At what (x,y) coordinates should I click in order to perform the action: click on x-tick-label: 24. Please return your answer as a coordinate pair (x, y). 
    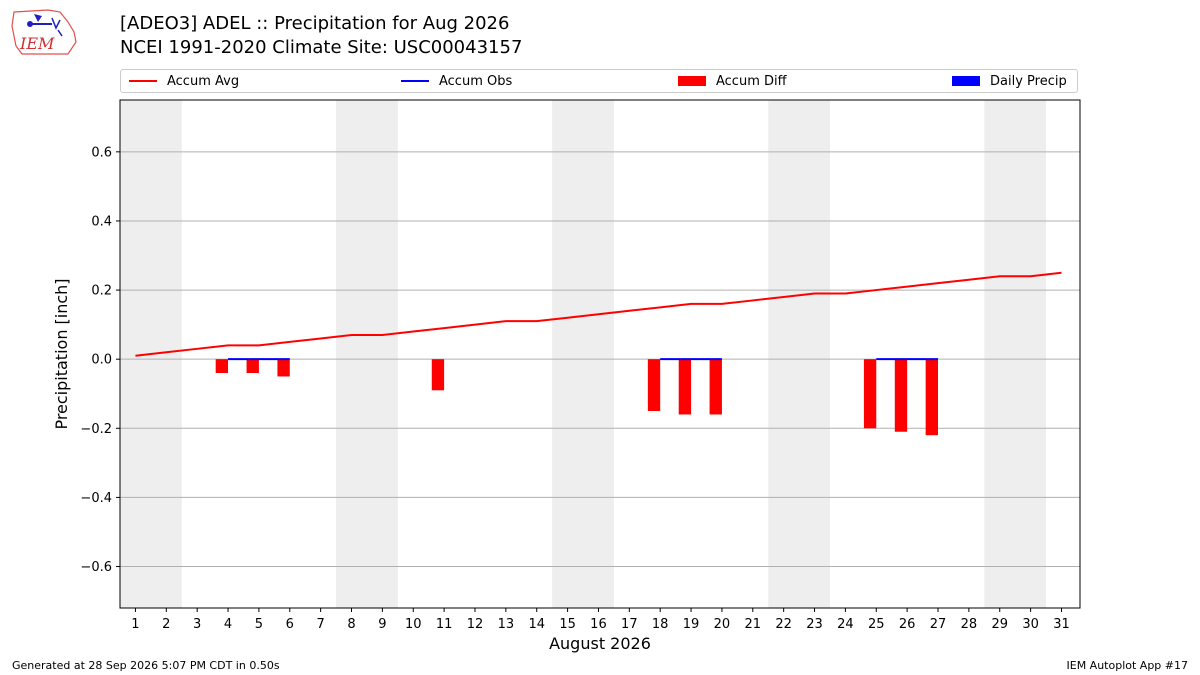
    Looking at the image, I should click on (845, 624).